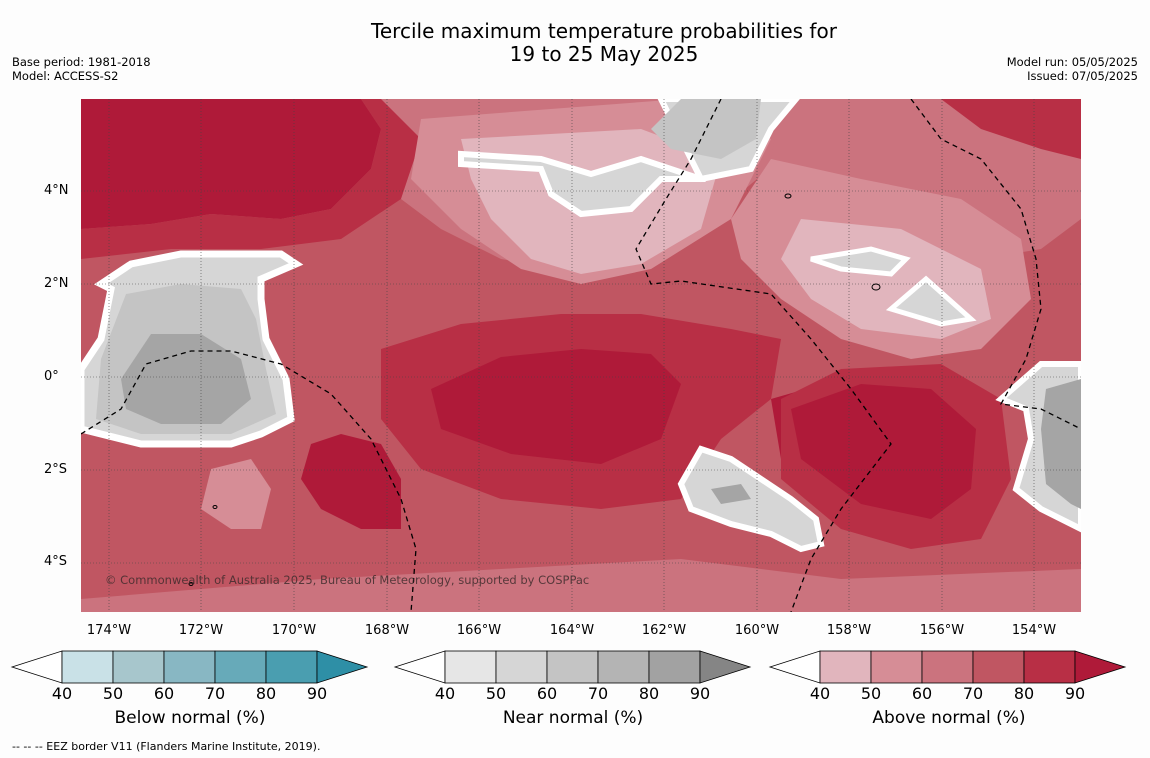  What do you see at coordinates (649, 693) in the screenshot?
I see `colorbar-near-tick-80: 80` at bounding box center [649, 693].